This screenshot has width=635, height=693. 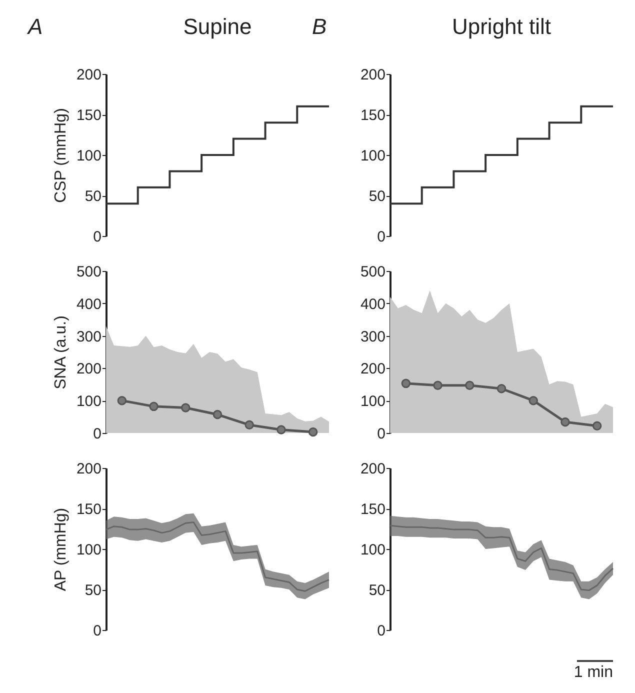 I want to click on chart-title: Upright tilt, so click(x=502, y=26).